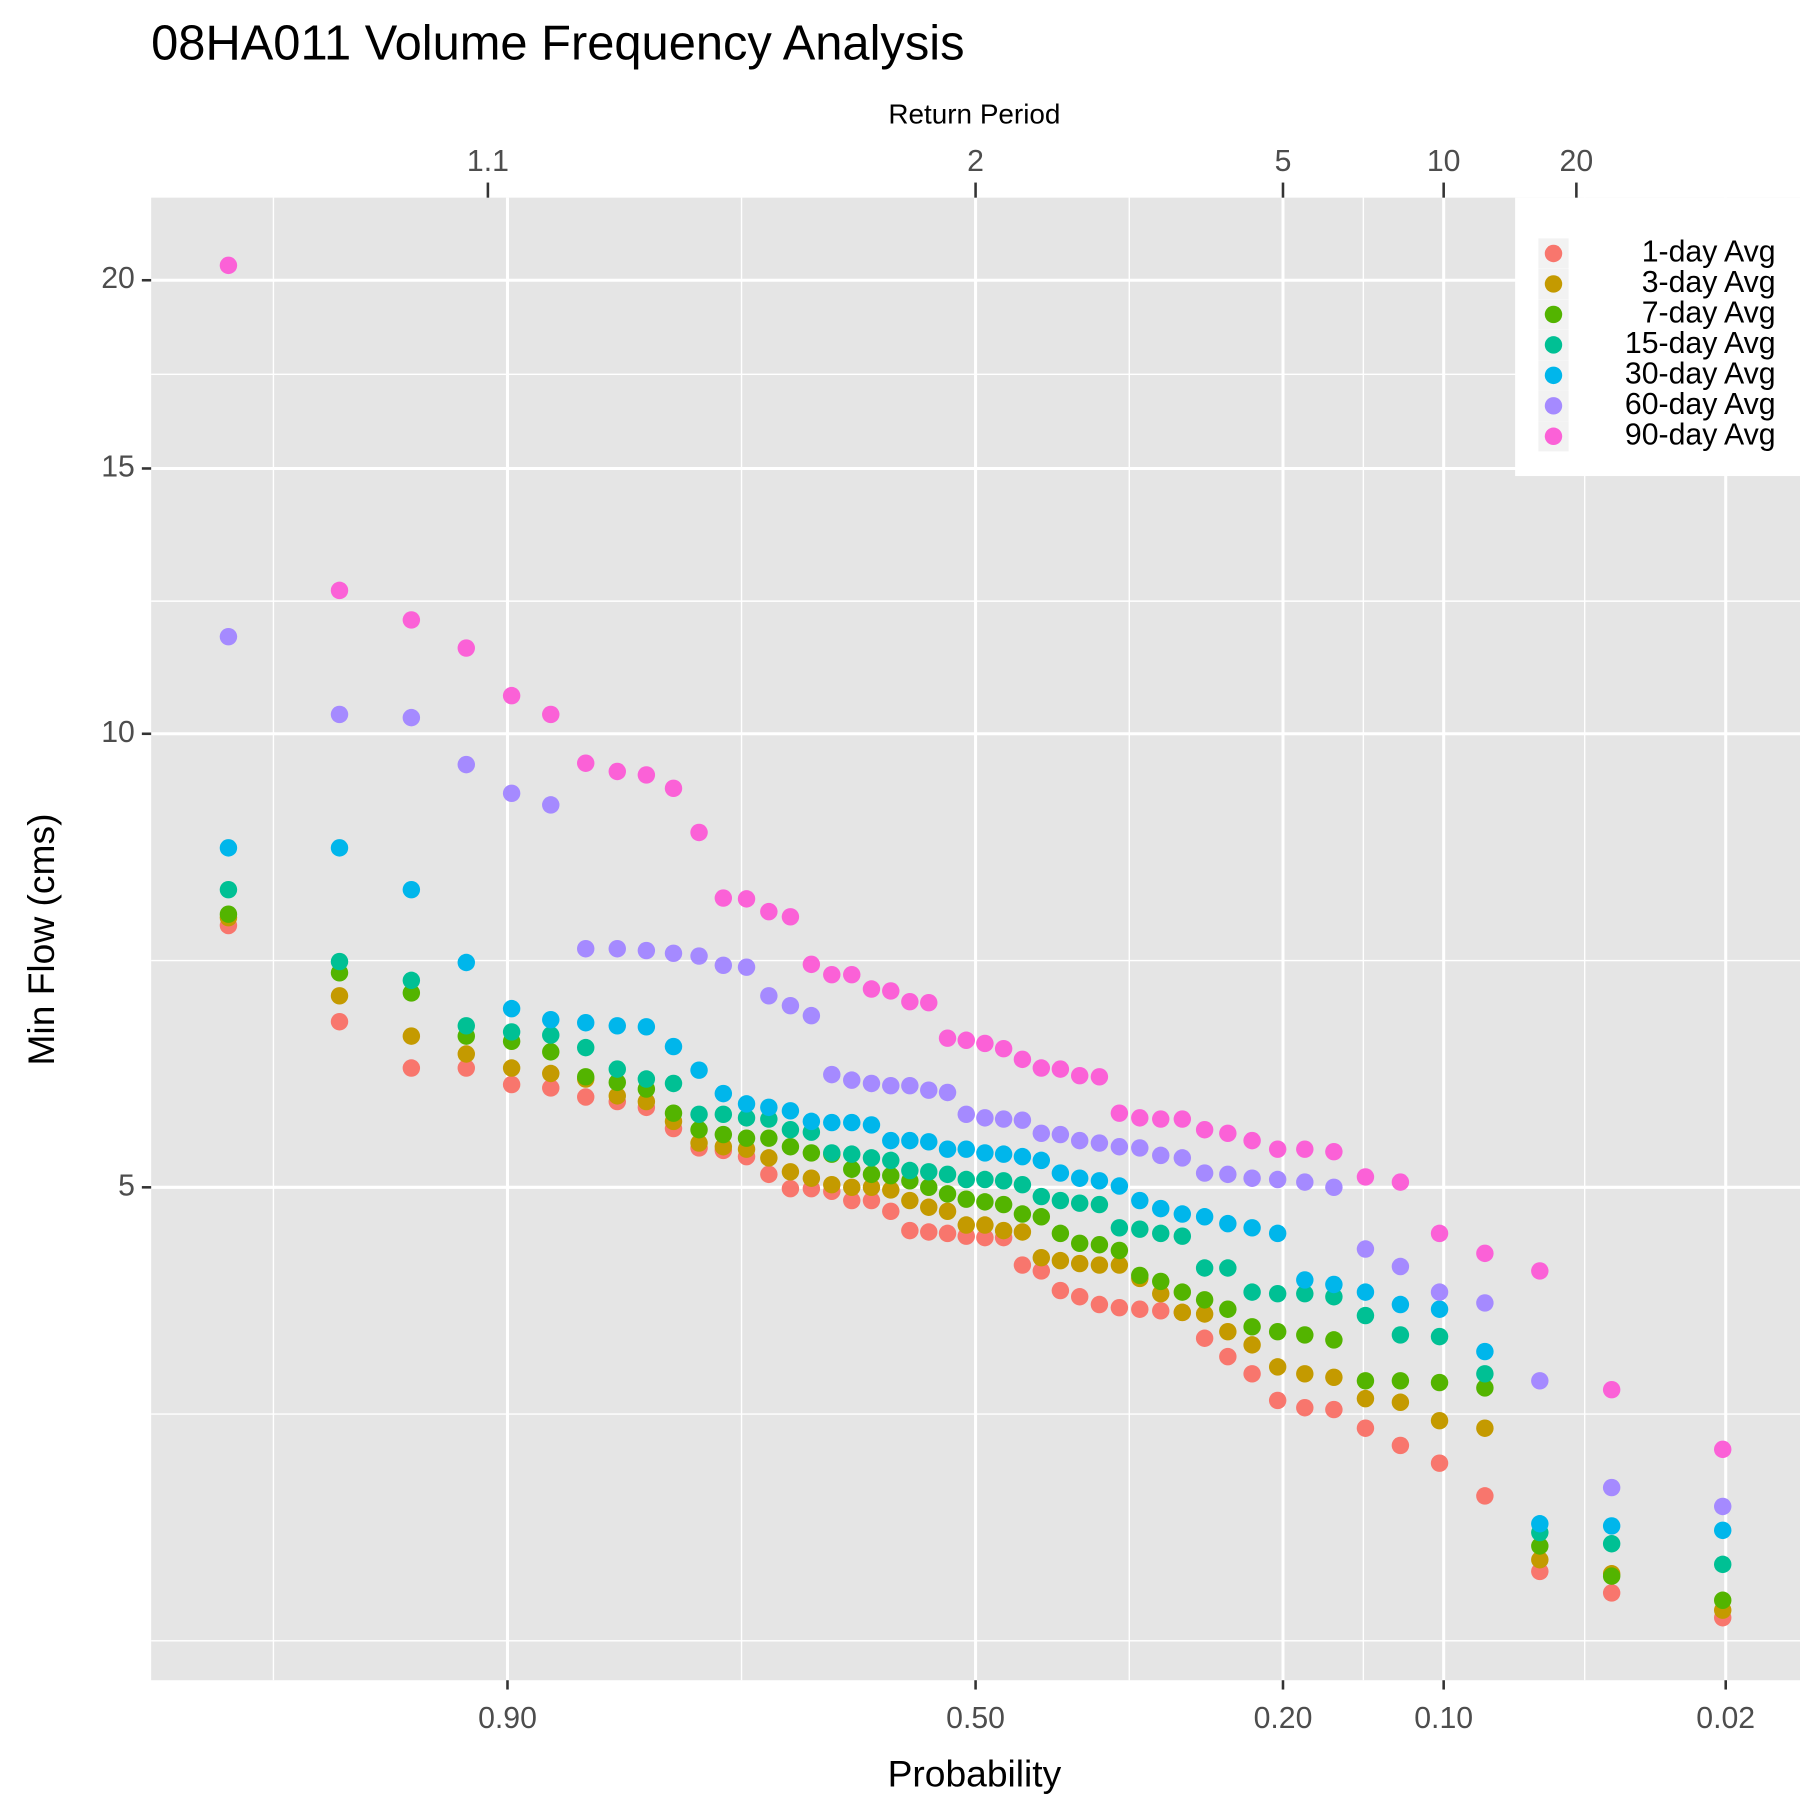  Describe the element at coordinates (974, 114) in the screenshot. I see `x2-axis-title: Return Period` at that location.